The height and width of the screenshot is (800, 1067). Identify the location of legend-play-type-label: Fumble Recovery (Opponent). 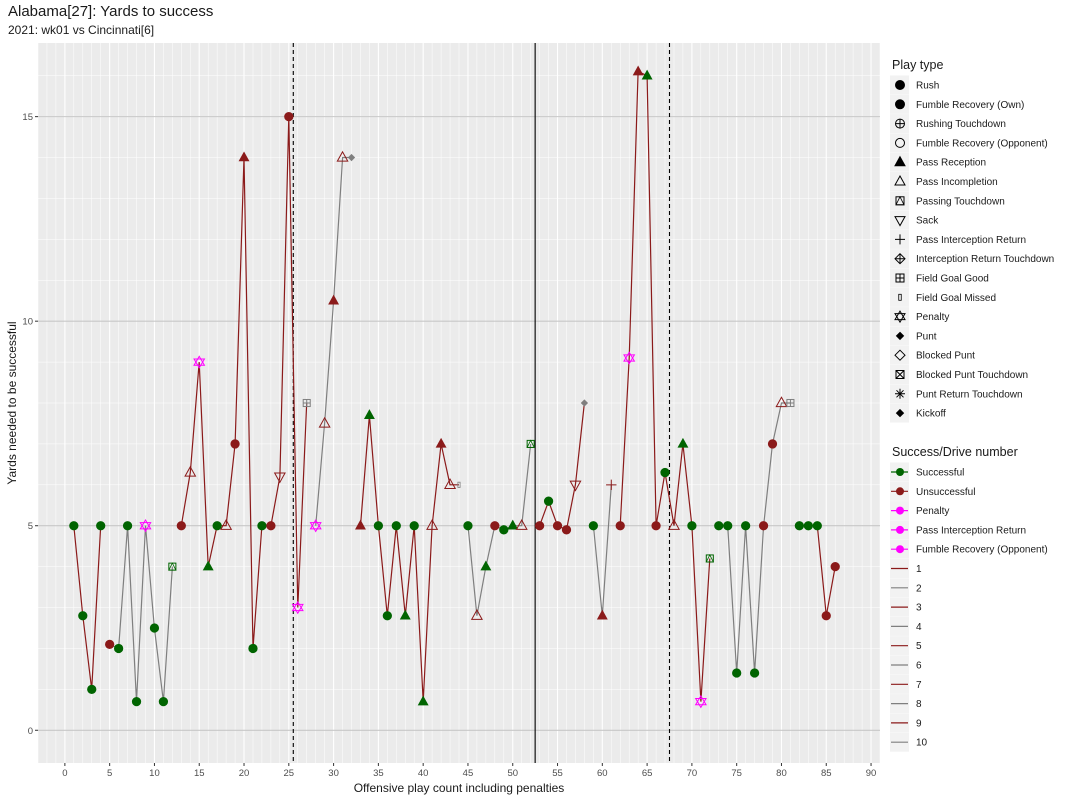
(982, 143).